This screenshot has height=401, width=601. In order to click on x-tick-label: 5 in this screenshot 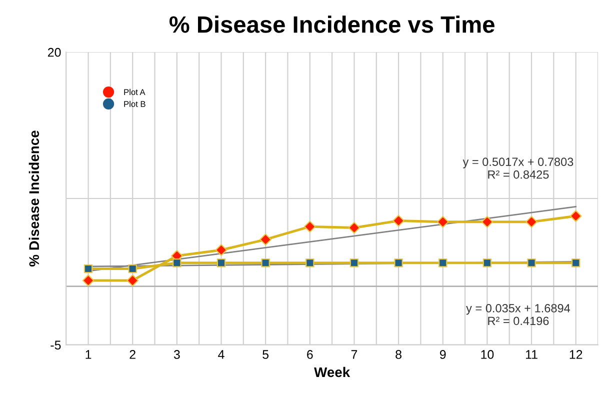, I will do `click(265, 354)`.